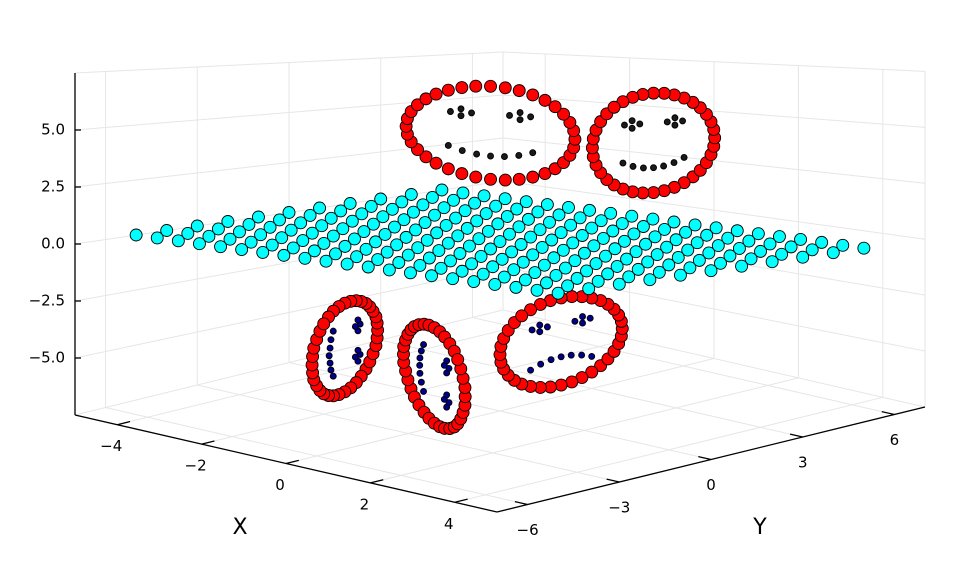 Image resolution: width=979 pixels, height=586 pixels. I want to click on x-tick-label: 4, so click(449, 524).